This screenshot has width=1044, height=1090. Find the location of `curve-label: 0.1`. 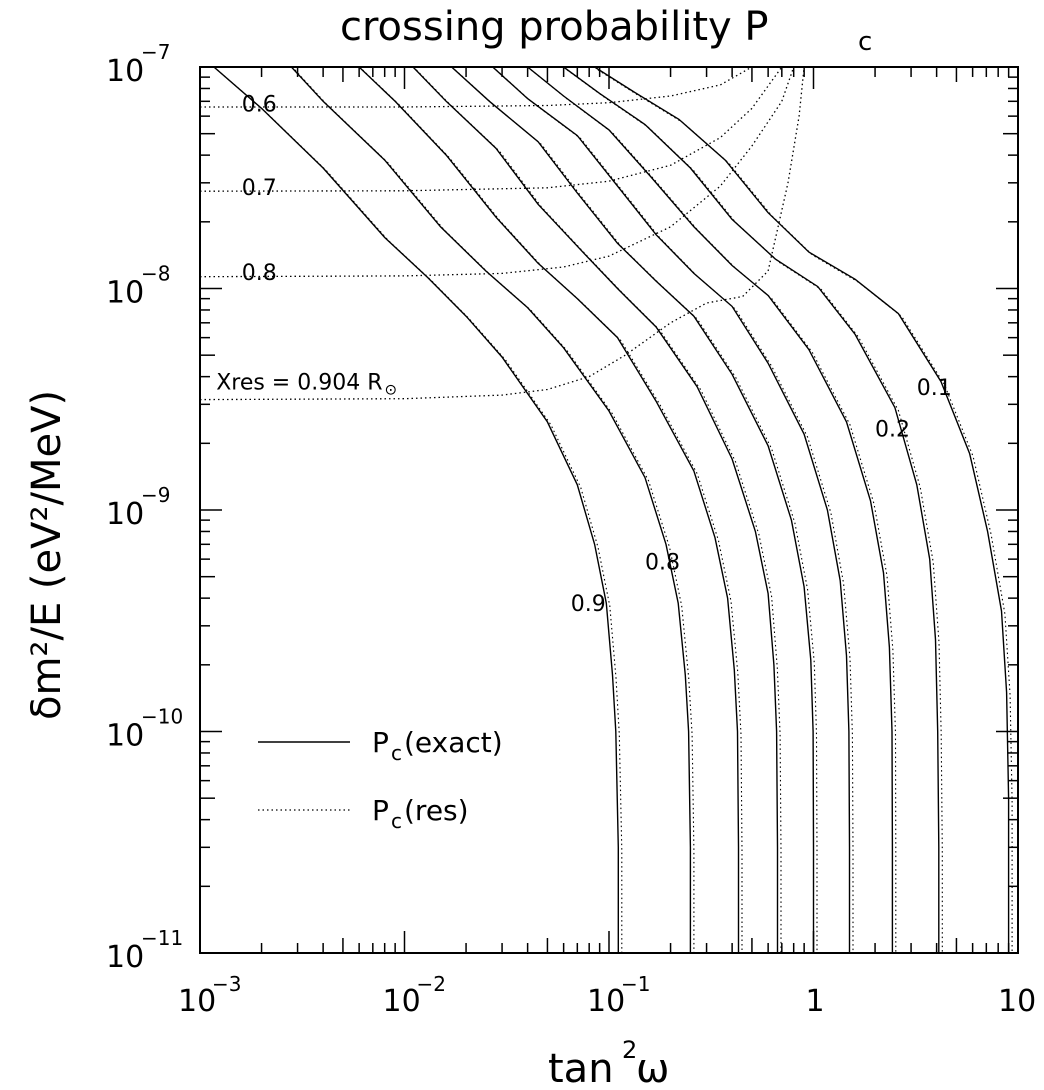

curve-label: 0.1 is located at coordinates (934, 388).